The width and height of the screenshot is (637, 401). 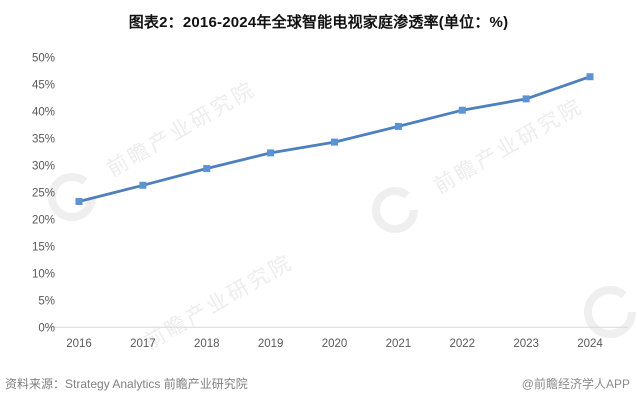 What do you see at coordinates (43, 247) in the screenshot?
I see `y-tick-label: 15%` at bounding box center [43, 247].